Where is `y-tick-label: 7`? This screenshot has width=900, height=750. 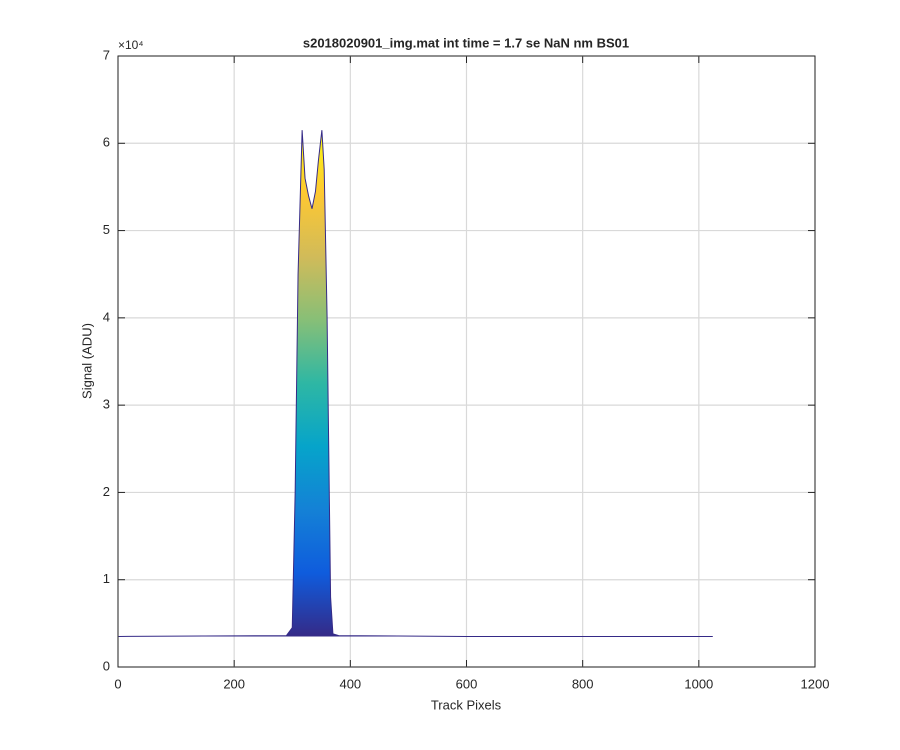
y-tick-label: 7 is located at coordinates (106, 54).